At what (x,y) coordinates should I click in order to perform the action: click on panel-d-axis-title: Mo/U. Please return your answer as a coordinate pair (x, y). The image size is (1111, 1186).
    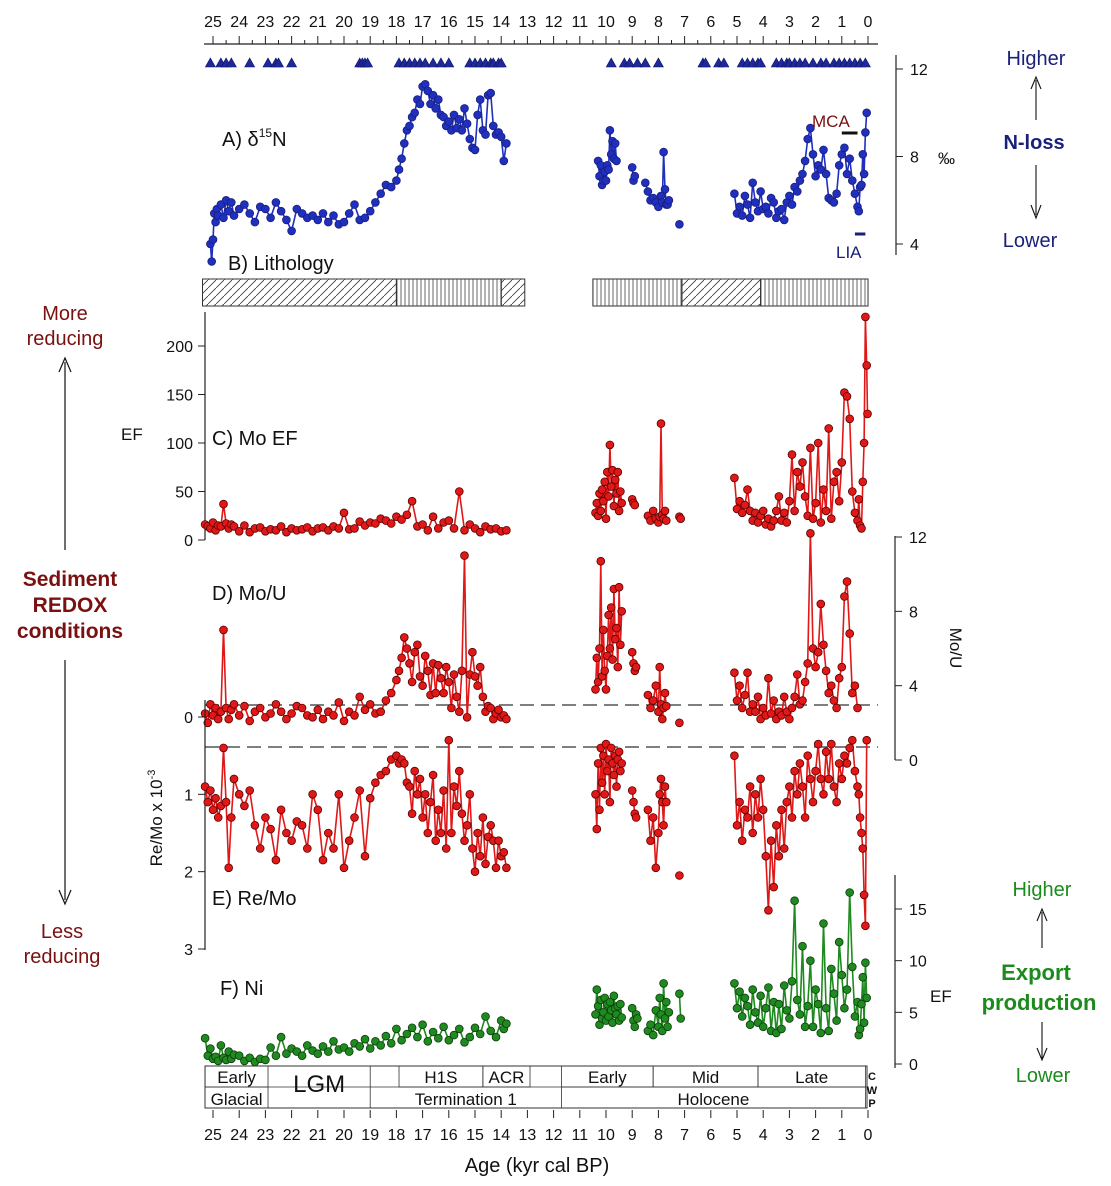
    Looking at the image, I should click on (955, 648).